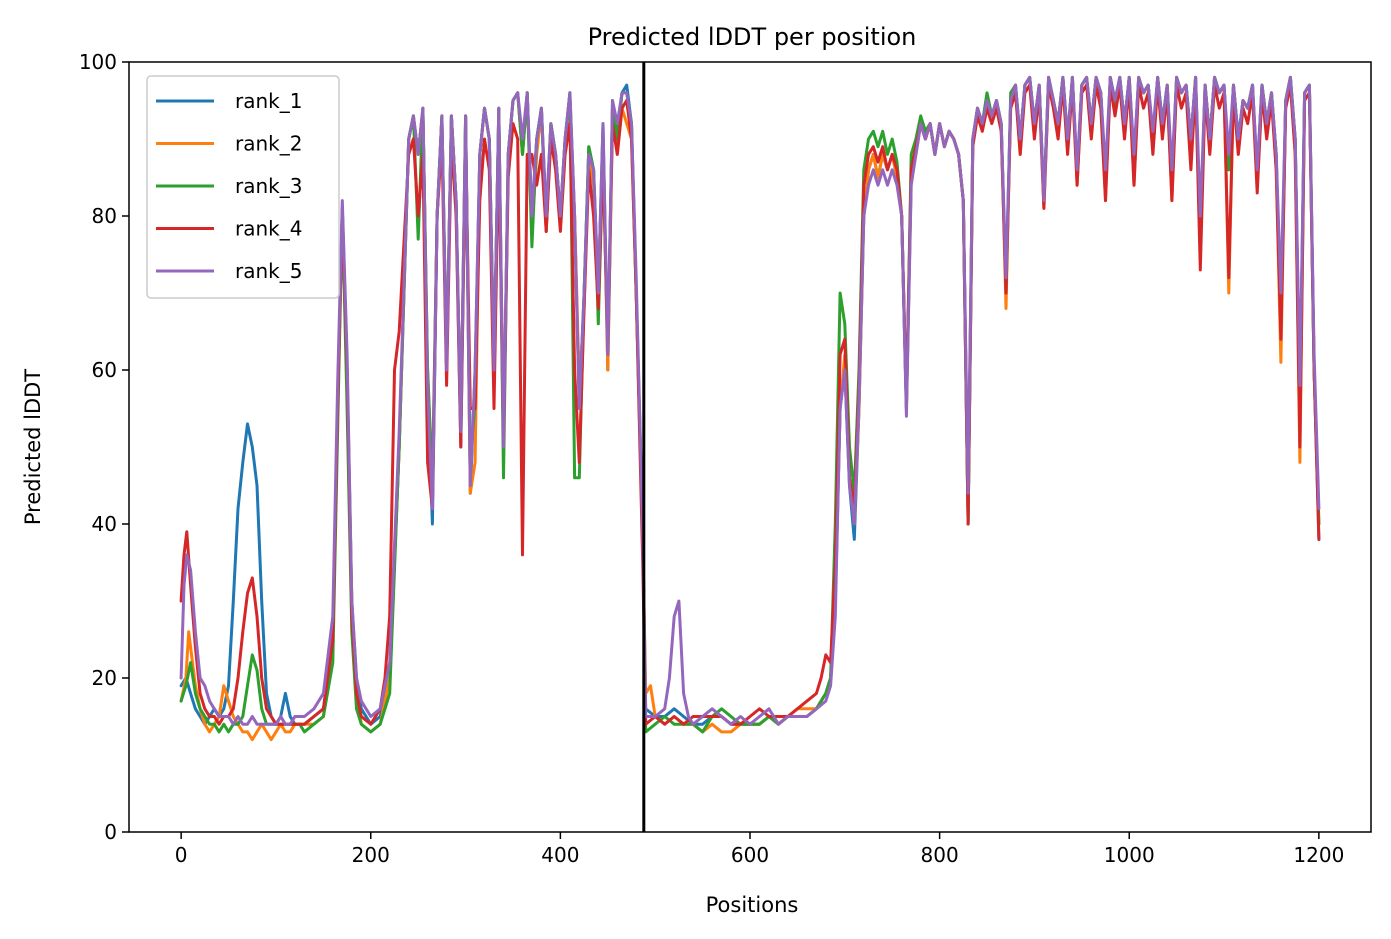 The image size is (1391, 939). Describe the element at coordinates (371, 855) in the screenshot. I see `x-tick-label: 200` at that location.